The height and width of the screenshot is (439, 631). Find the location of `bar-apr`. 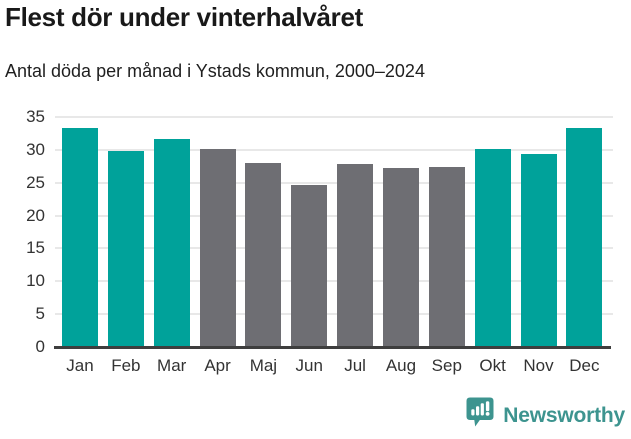

bar-apr is located at coordinates (217, 248).